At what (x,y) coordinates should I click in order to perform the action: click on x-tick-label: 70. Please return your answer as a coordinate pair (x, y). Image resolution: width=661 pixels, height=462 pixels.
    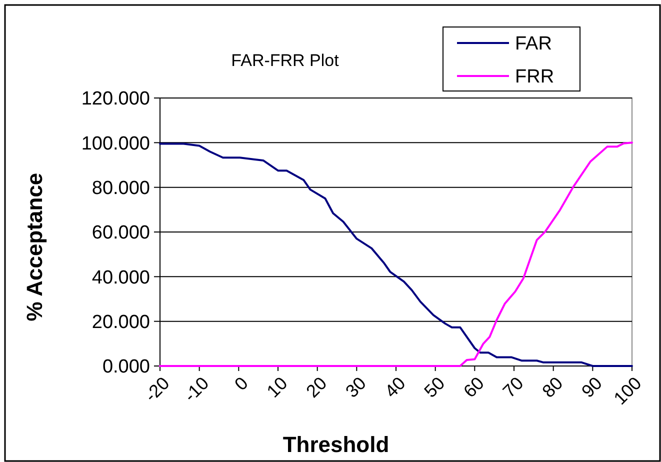
    Looking at the image, I should click on (513, 387).